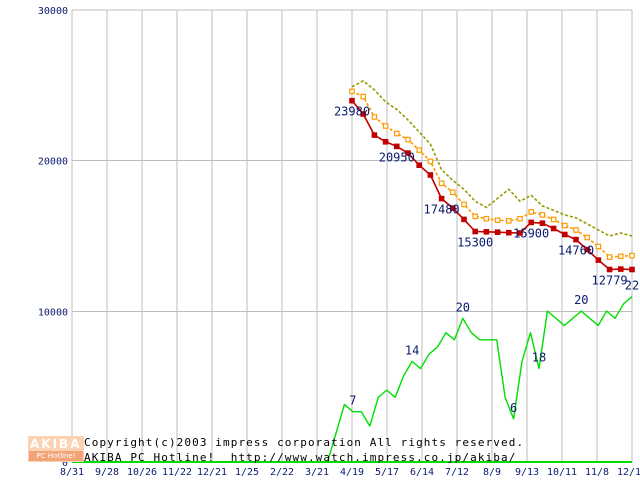 The height and width of the screenshot is (480, 640). Describe the element at coordinates (53, 11) in the screenshot. I see `y-axis-tick-label: 30000` at that location.